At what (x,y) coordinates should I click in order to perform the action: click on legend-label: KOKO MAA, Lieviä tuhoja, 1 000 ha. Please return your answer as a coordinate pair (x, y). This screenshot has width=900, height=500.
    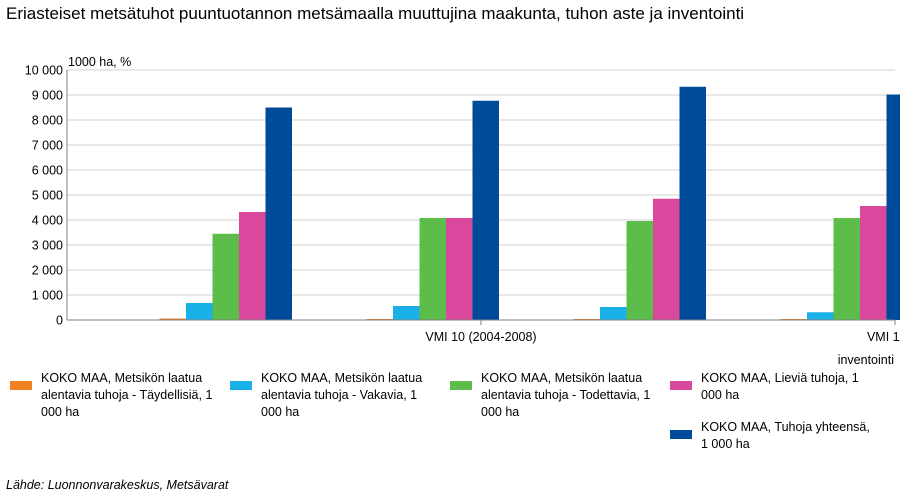
    Looking at the image, I should click on (780, 386).